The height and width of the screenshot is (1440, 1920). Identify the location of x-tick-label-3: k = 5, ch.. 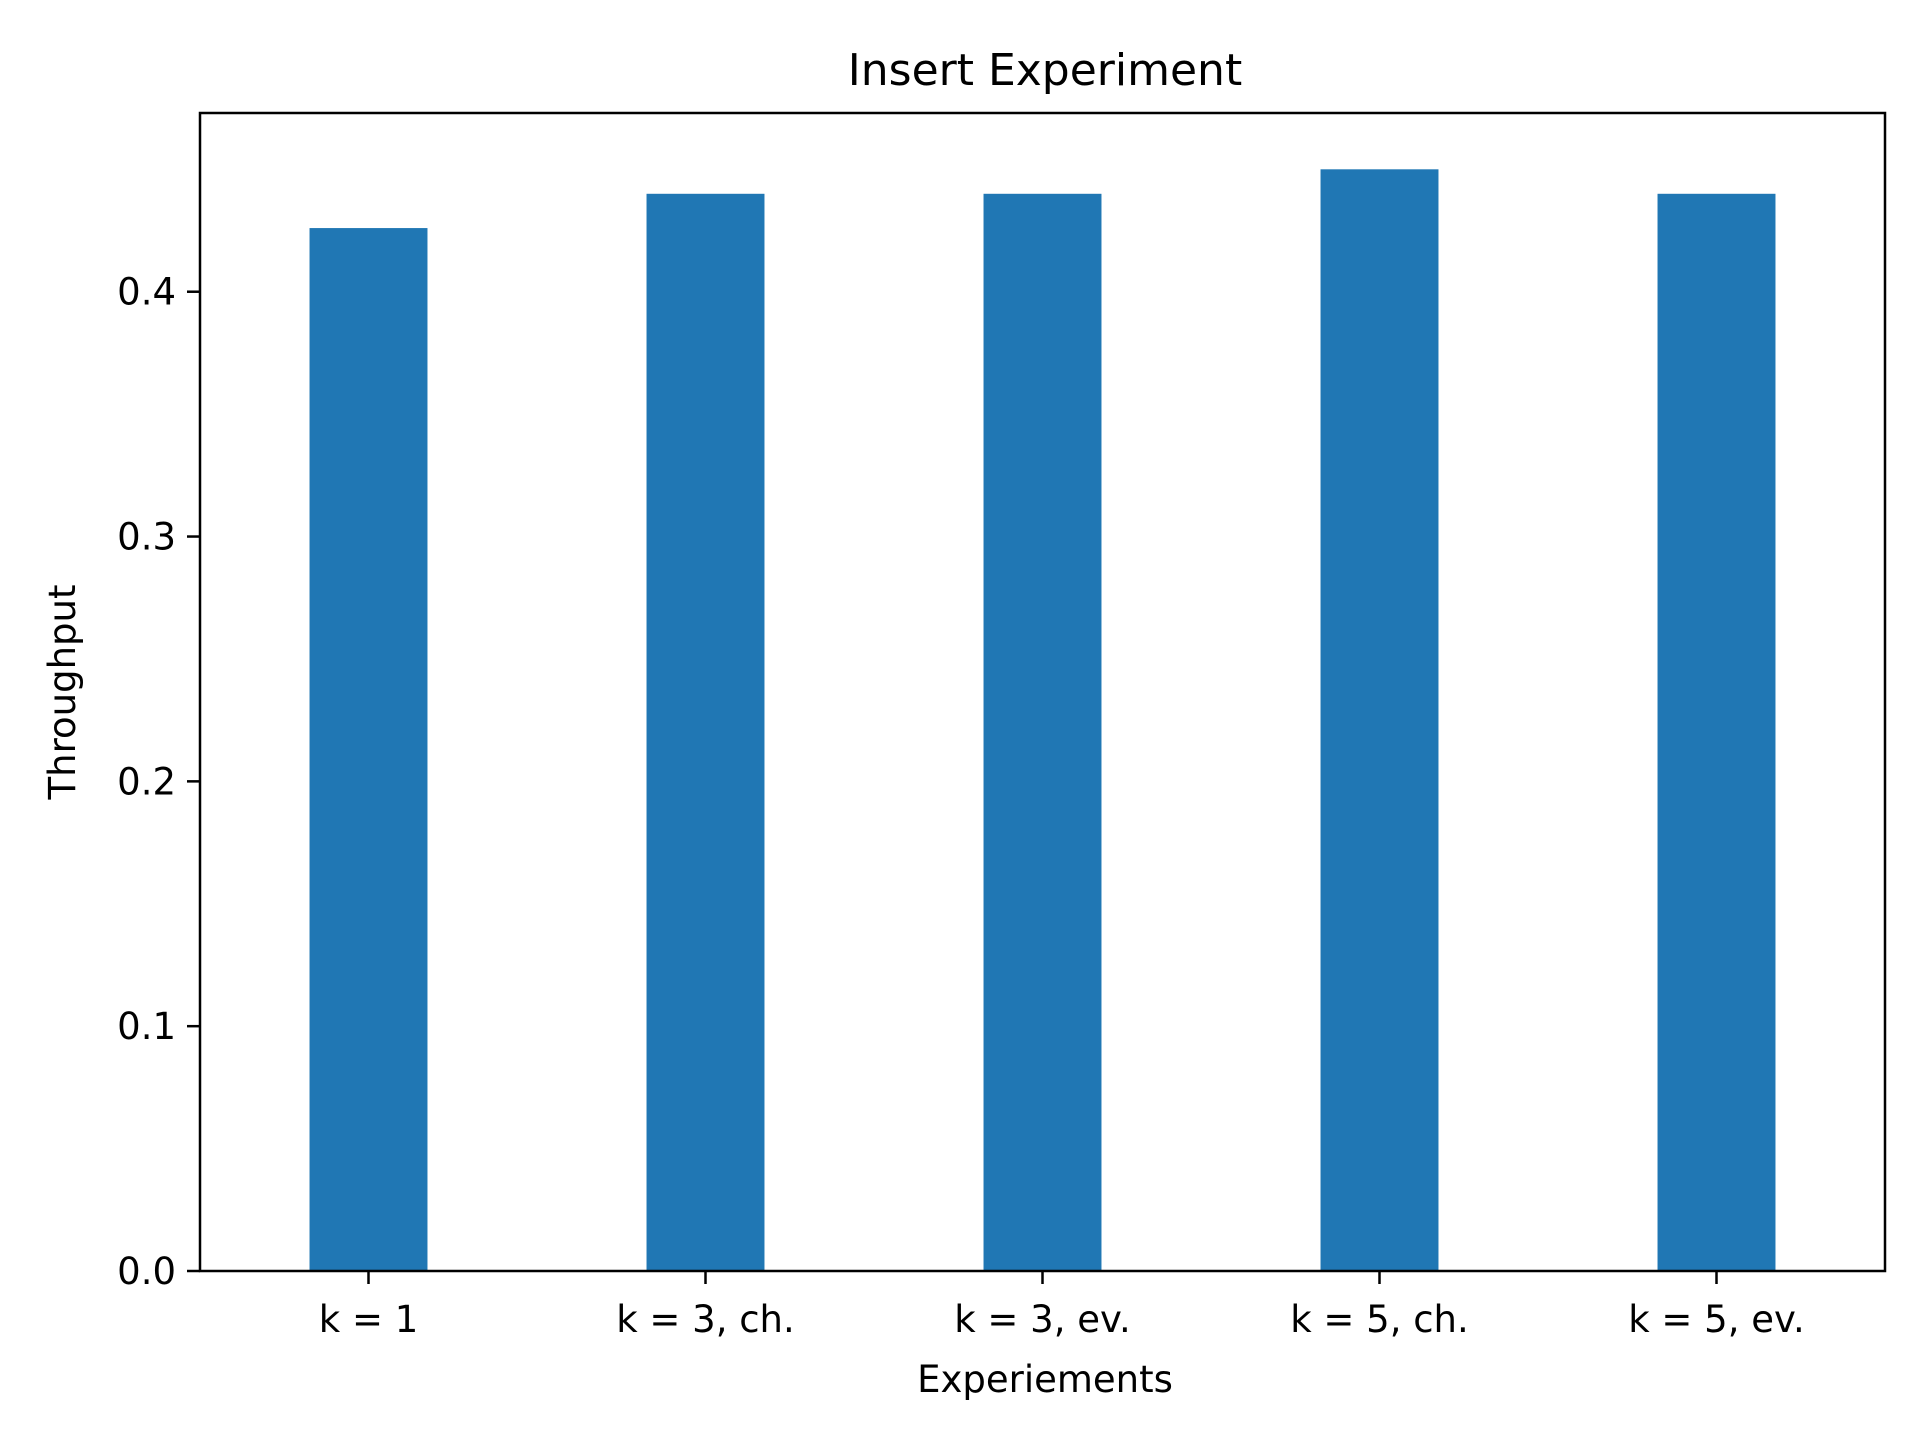
(1379, 1319).